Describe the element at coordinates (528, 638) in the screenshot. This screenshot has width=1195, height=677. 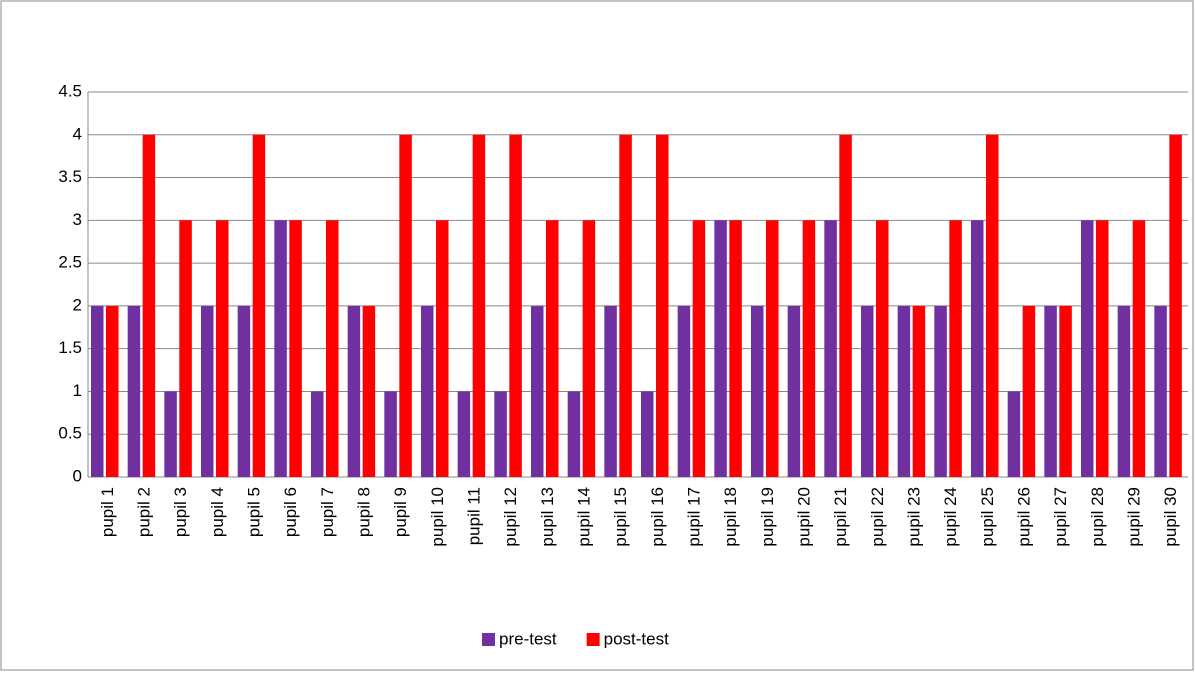
I see `legend-label: pre-test` at that location.